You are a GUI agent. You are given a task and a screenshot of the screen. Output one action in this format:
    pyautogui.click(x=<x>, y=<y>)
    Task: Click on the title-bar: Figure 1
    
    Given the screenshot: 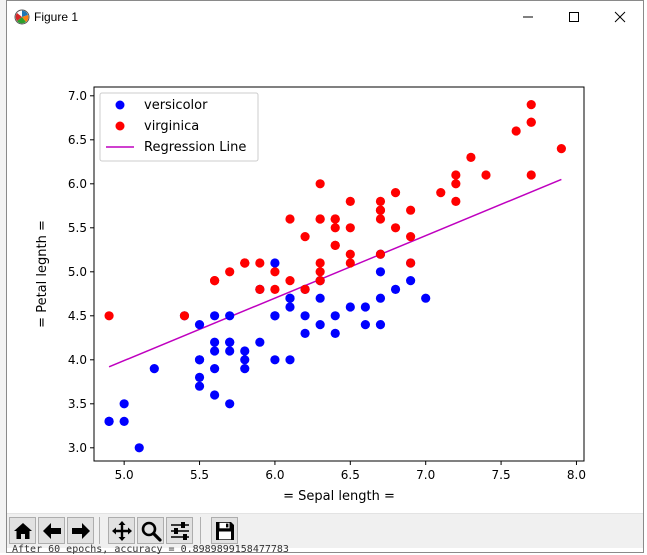 What is the action you would take?
    pyautogui.click(x=325, y=17)
    